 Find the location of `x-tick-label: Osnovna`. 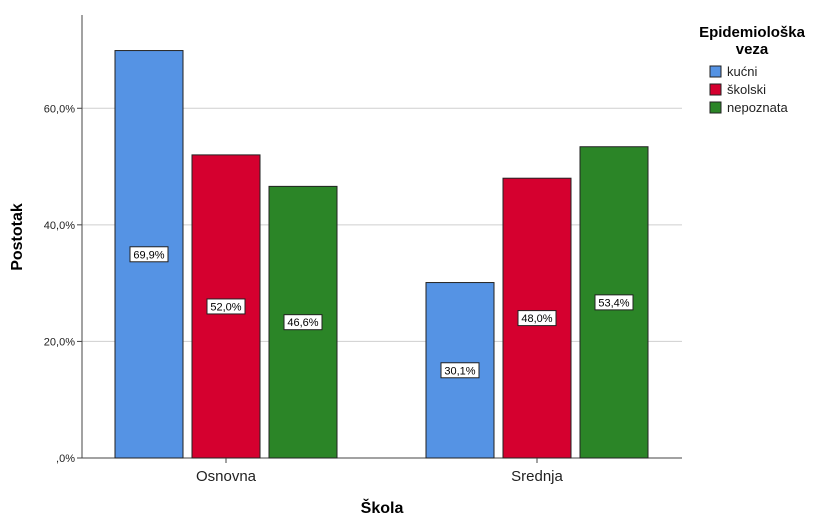

x-tick-label: Osnovna is located at coordinates (226, 476).